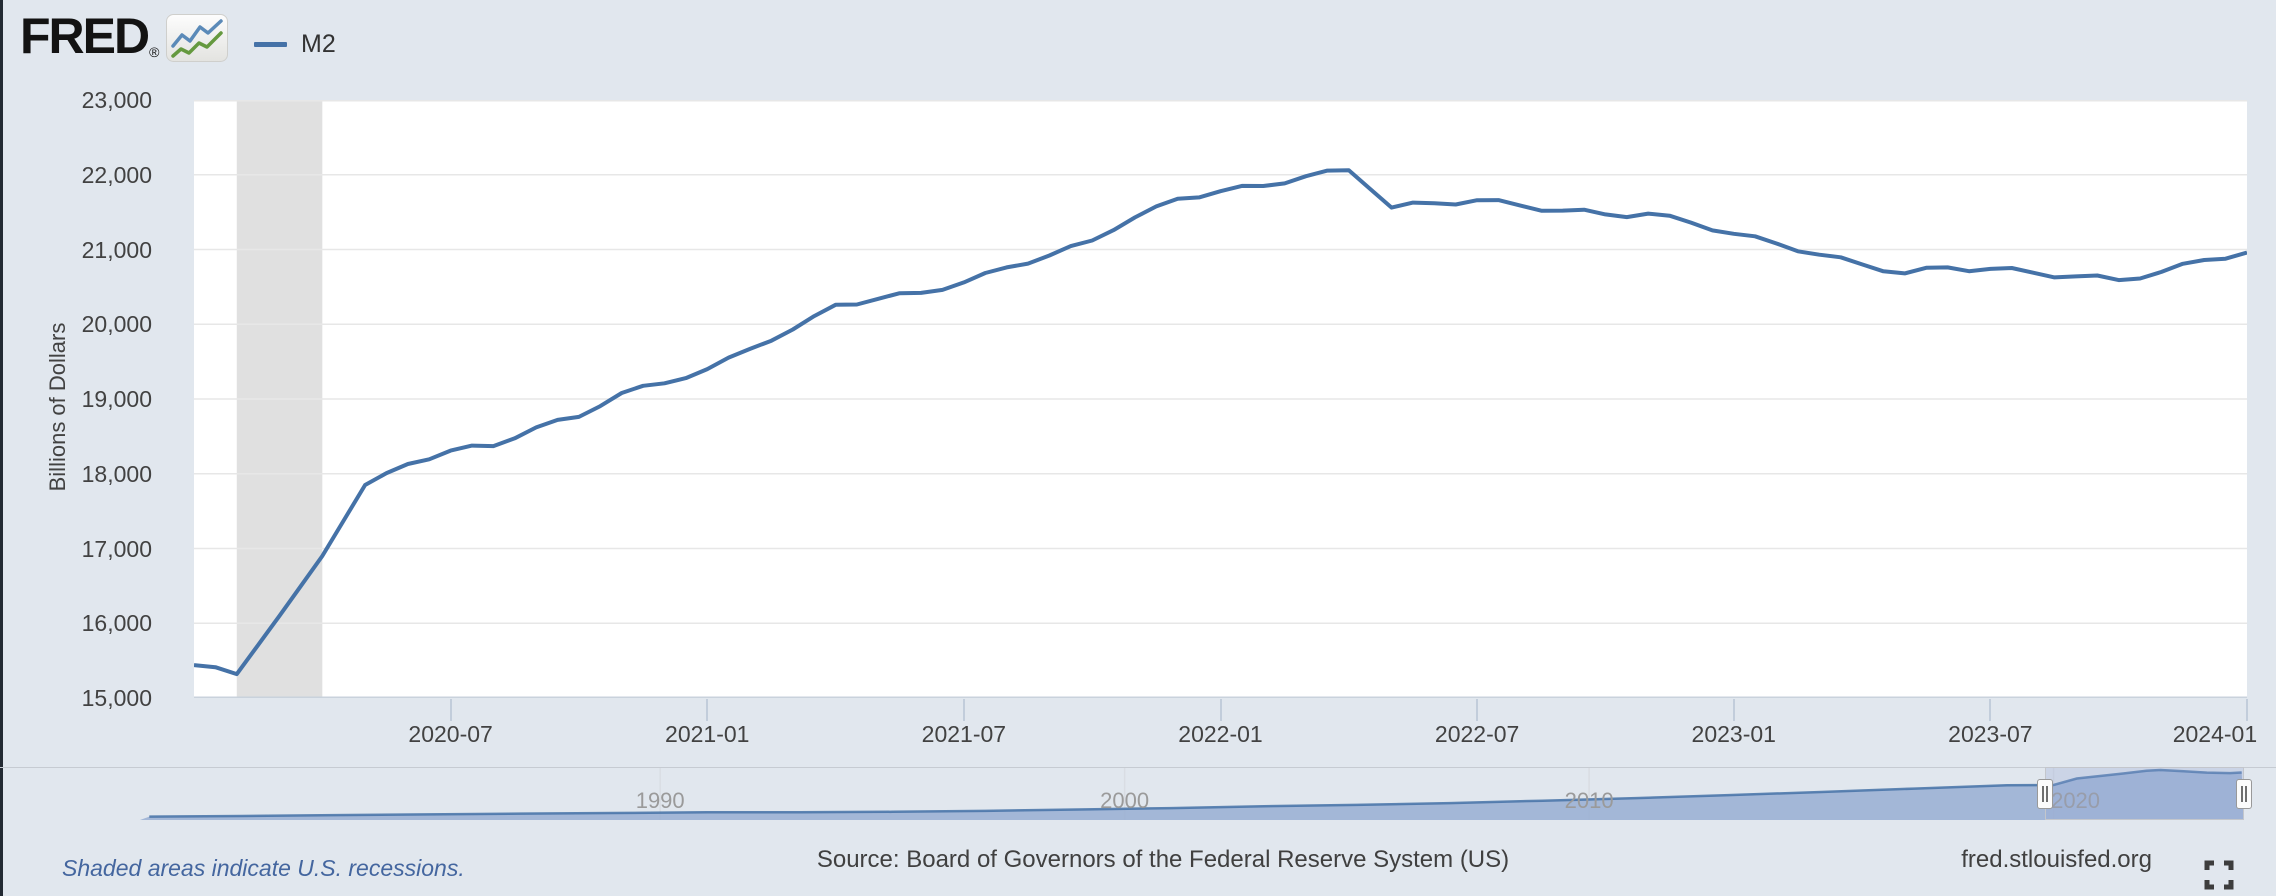 The image size is (2276, 896). What do you see at coordinates (964, 734) in the screenshot?
I see `x-tick-label: 2021-07` at bounding box center [964, 734].